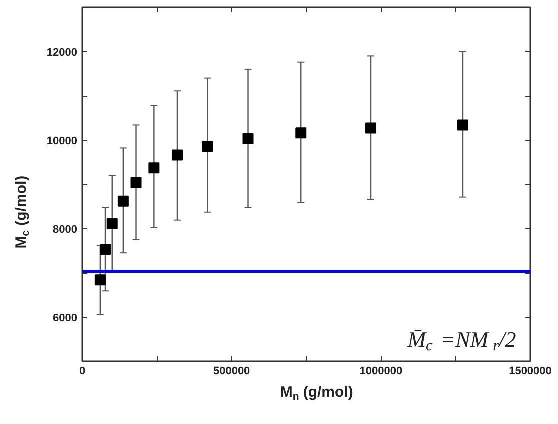 Image resolution: width=558 pixels, height=424 pixels. What do you see at coordinates (22, 212) in the screenshot?
I see `y-axis-title: Mc (g/mol)` at bounding box center [22, 212].